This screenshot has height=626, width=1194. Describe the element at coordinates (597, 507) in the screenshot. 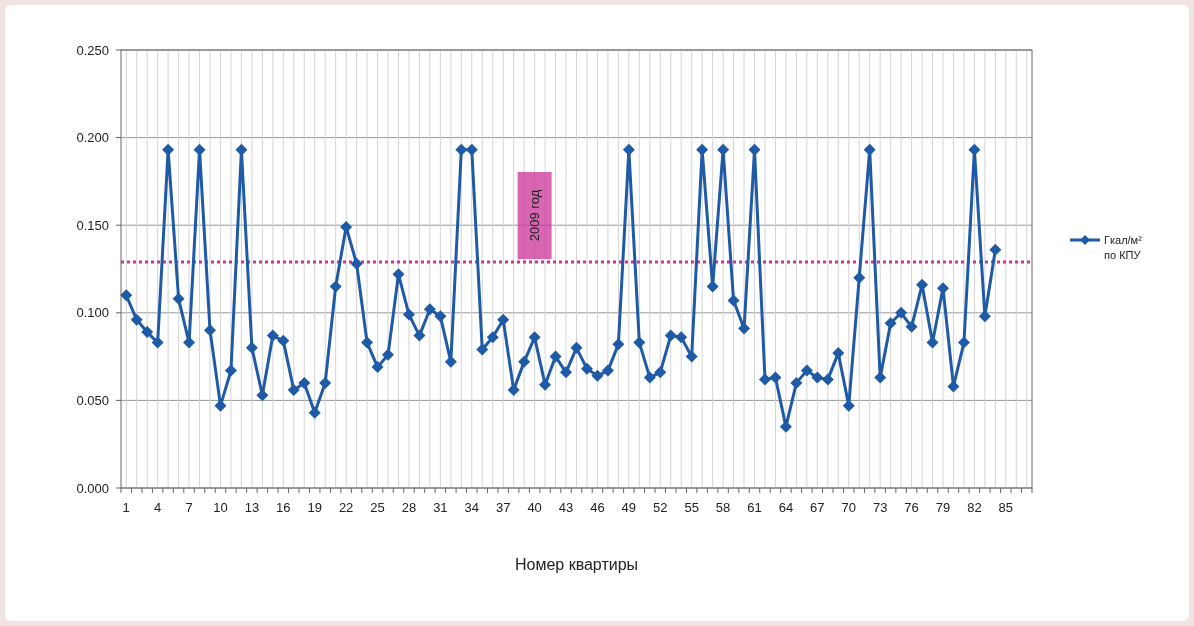

I see `x-tick-label: 46` at that location.